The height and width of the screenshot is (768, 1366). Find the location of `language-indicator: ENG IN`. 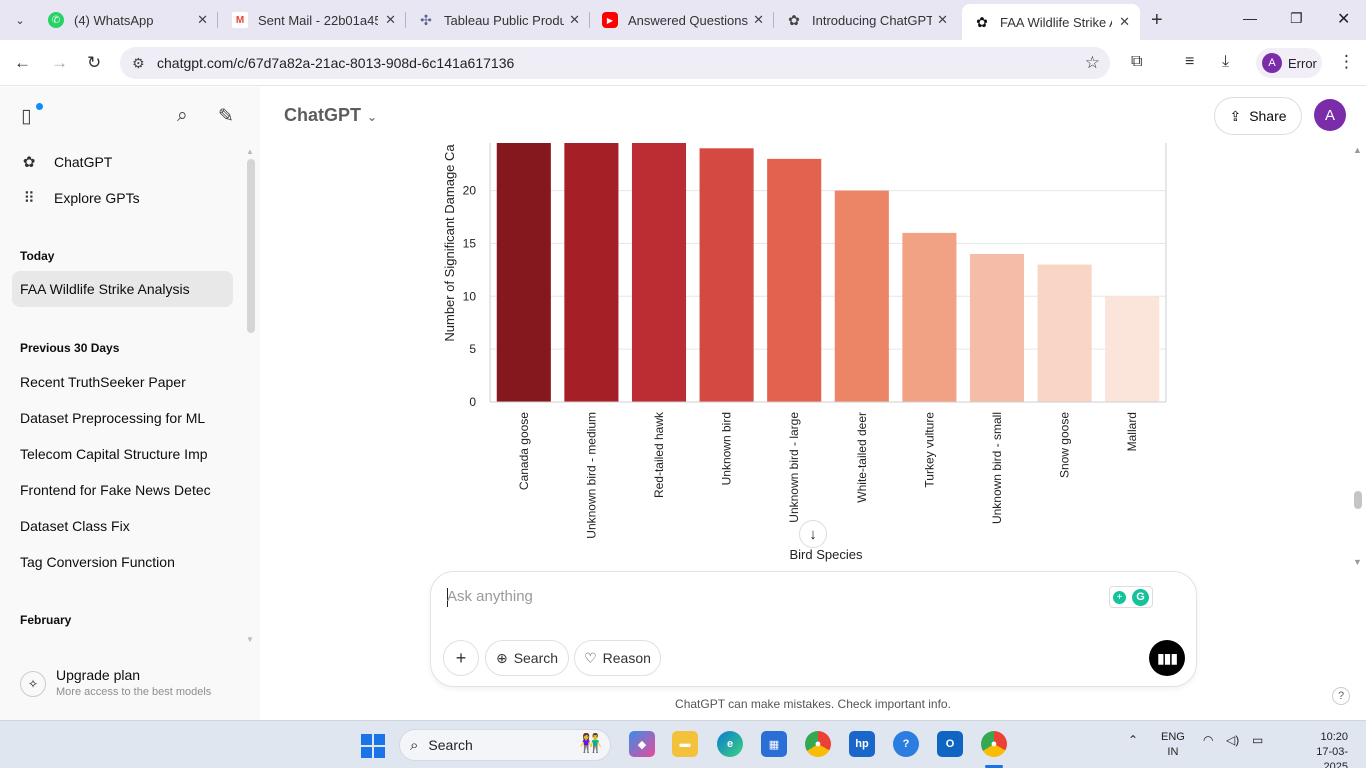

language-indicator: ENG IN is located at coordinates (1173, 745).